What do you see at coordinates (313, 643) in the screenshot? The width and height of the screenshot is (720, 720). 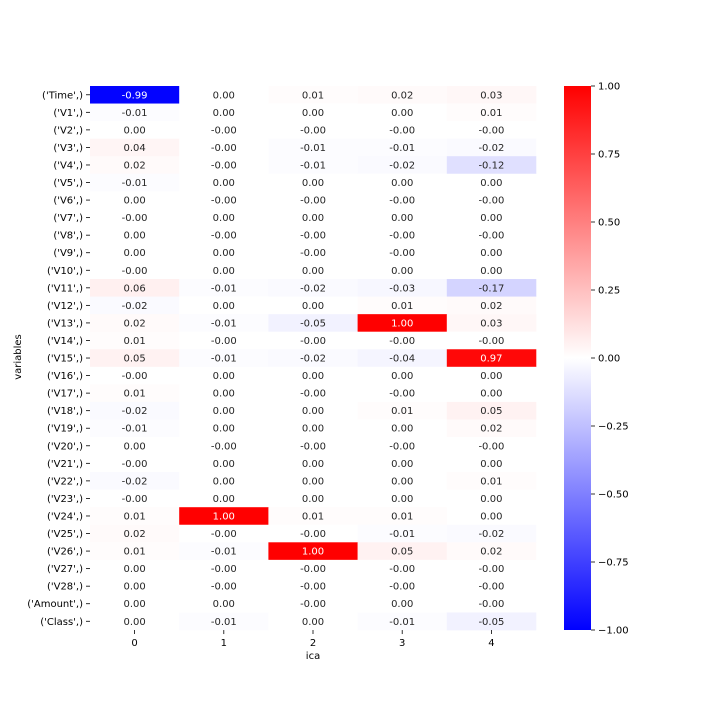 I see `x-tick-label: 2` at bounding box center [313, 643].